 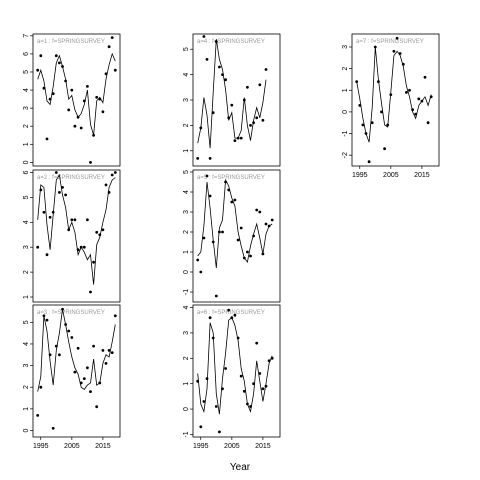 What do you see at coordinates (72, 100) in the screenshot?
I see `panel-1: a=1 : f=SPRINGSURVEY 0 1 2 3 4 5 6 7` at bounding box center [72, 100].